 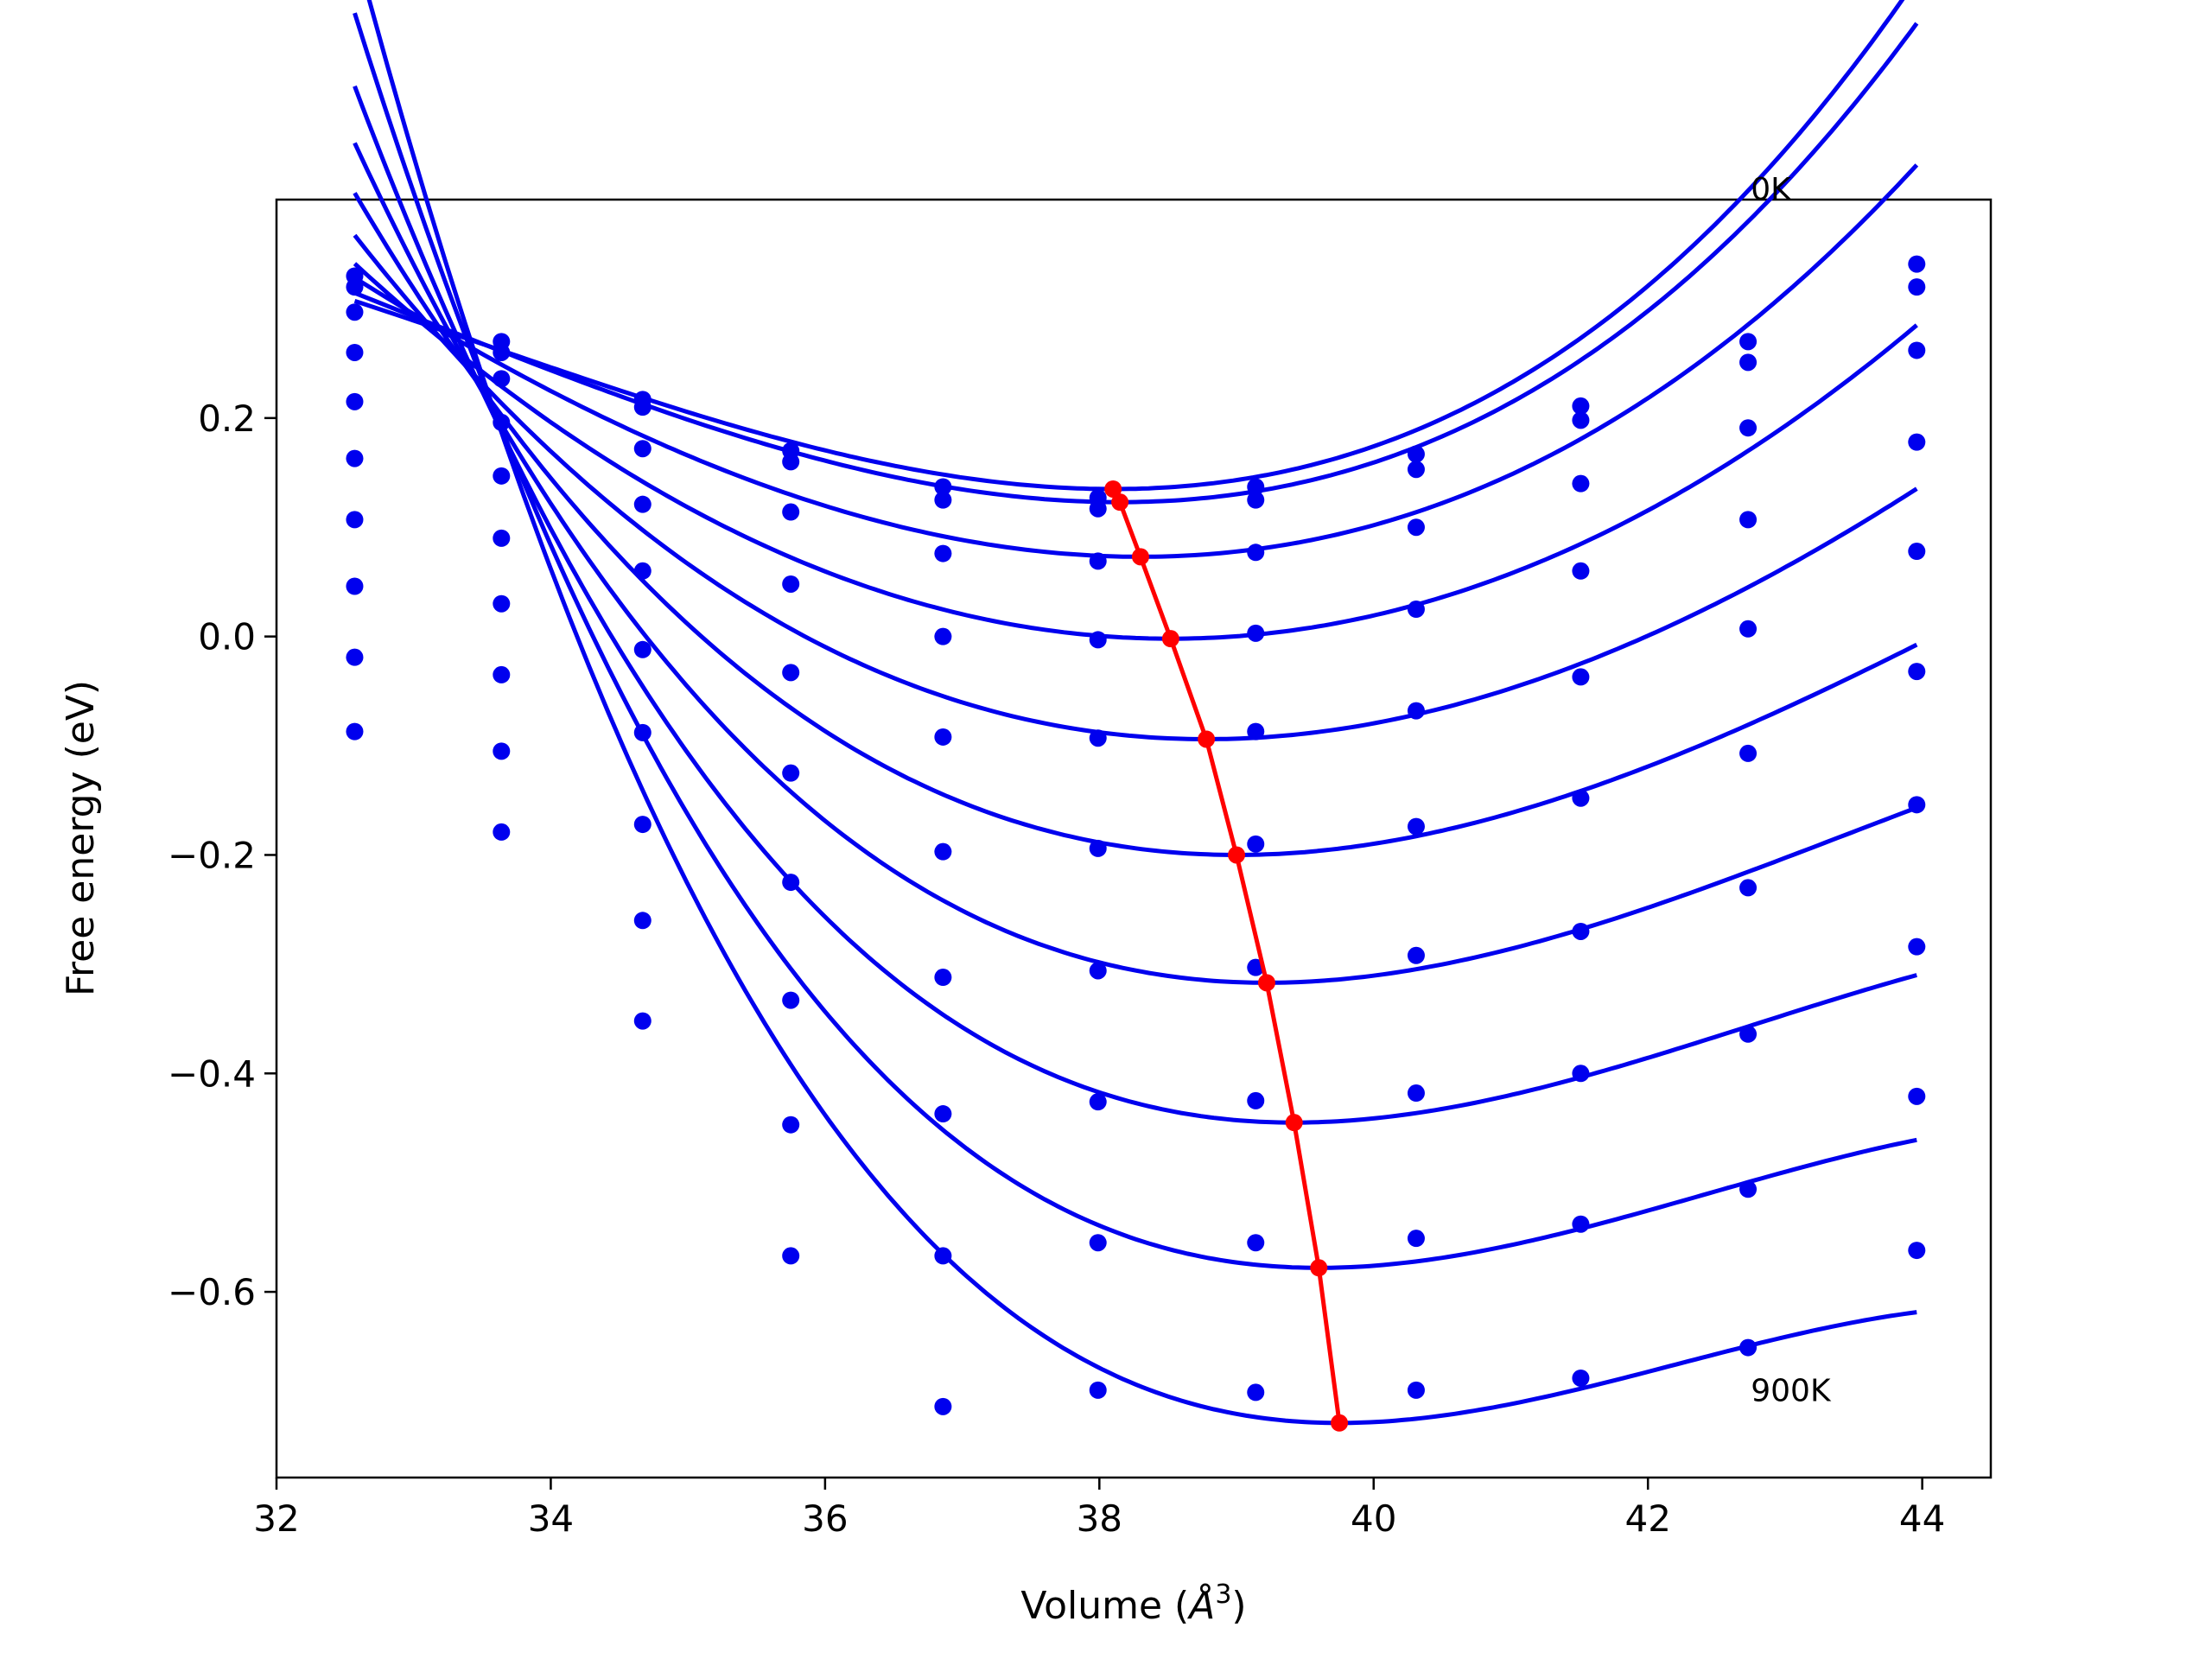 What do you see at coordinates (1792, 790) in the screenshot?
I see `annotations: 0K 900K` at bounding box center [1792, 790].